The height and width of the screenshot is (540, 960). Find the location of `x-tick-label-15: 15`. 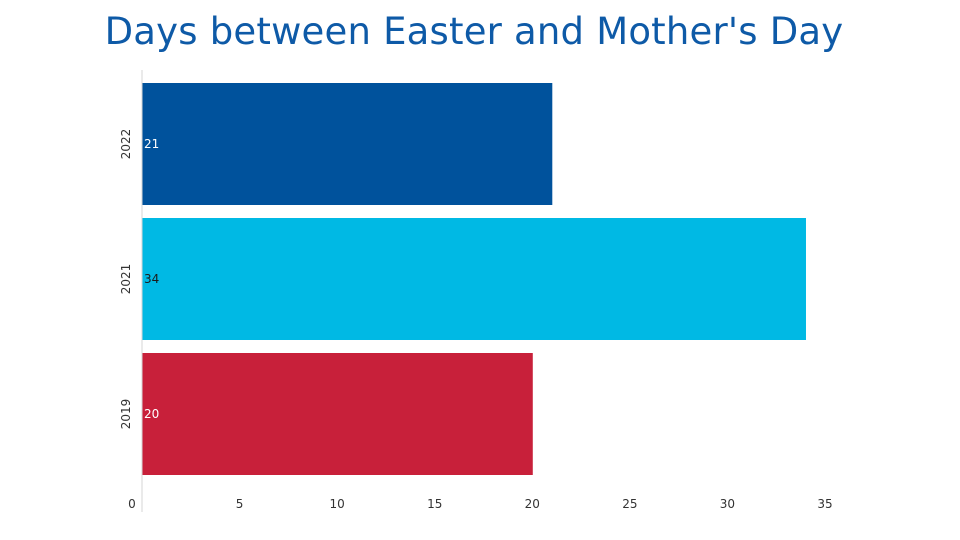

x-tick-label-15: 15 is located at coordinates (434, 504).